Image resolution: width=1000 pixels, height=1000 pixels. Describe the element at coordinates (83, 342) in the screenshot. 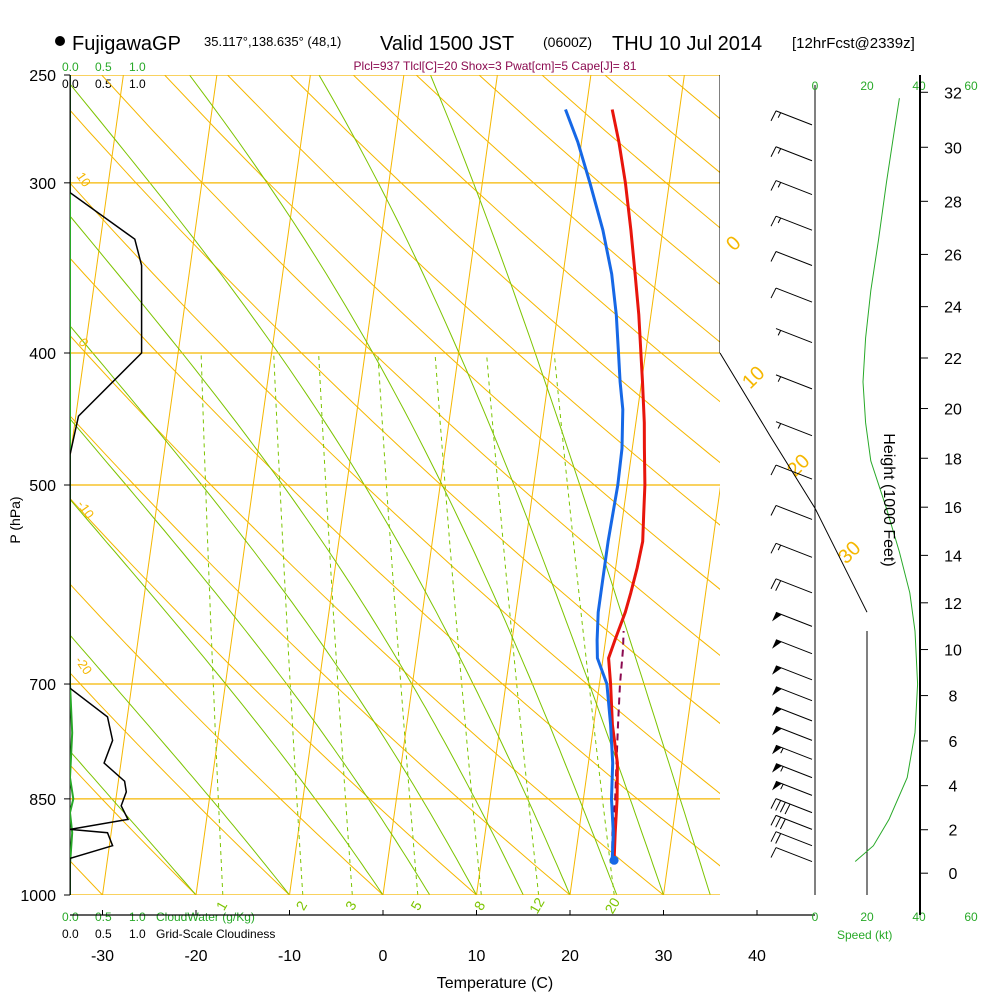

I see `isotherm-label: 0` at that location.